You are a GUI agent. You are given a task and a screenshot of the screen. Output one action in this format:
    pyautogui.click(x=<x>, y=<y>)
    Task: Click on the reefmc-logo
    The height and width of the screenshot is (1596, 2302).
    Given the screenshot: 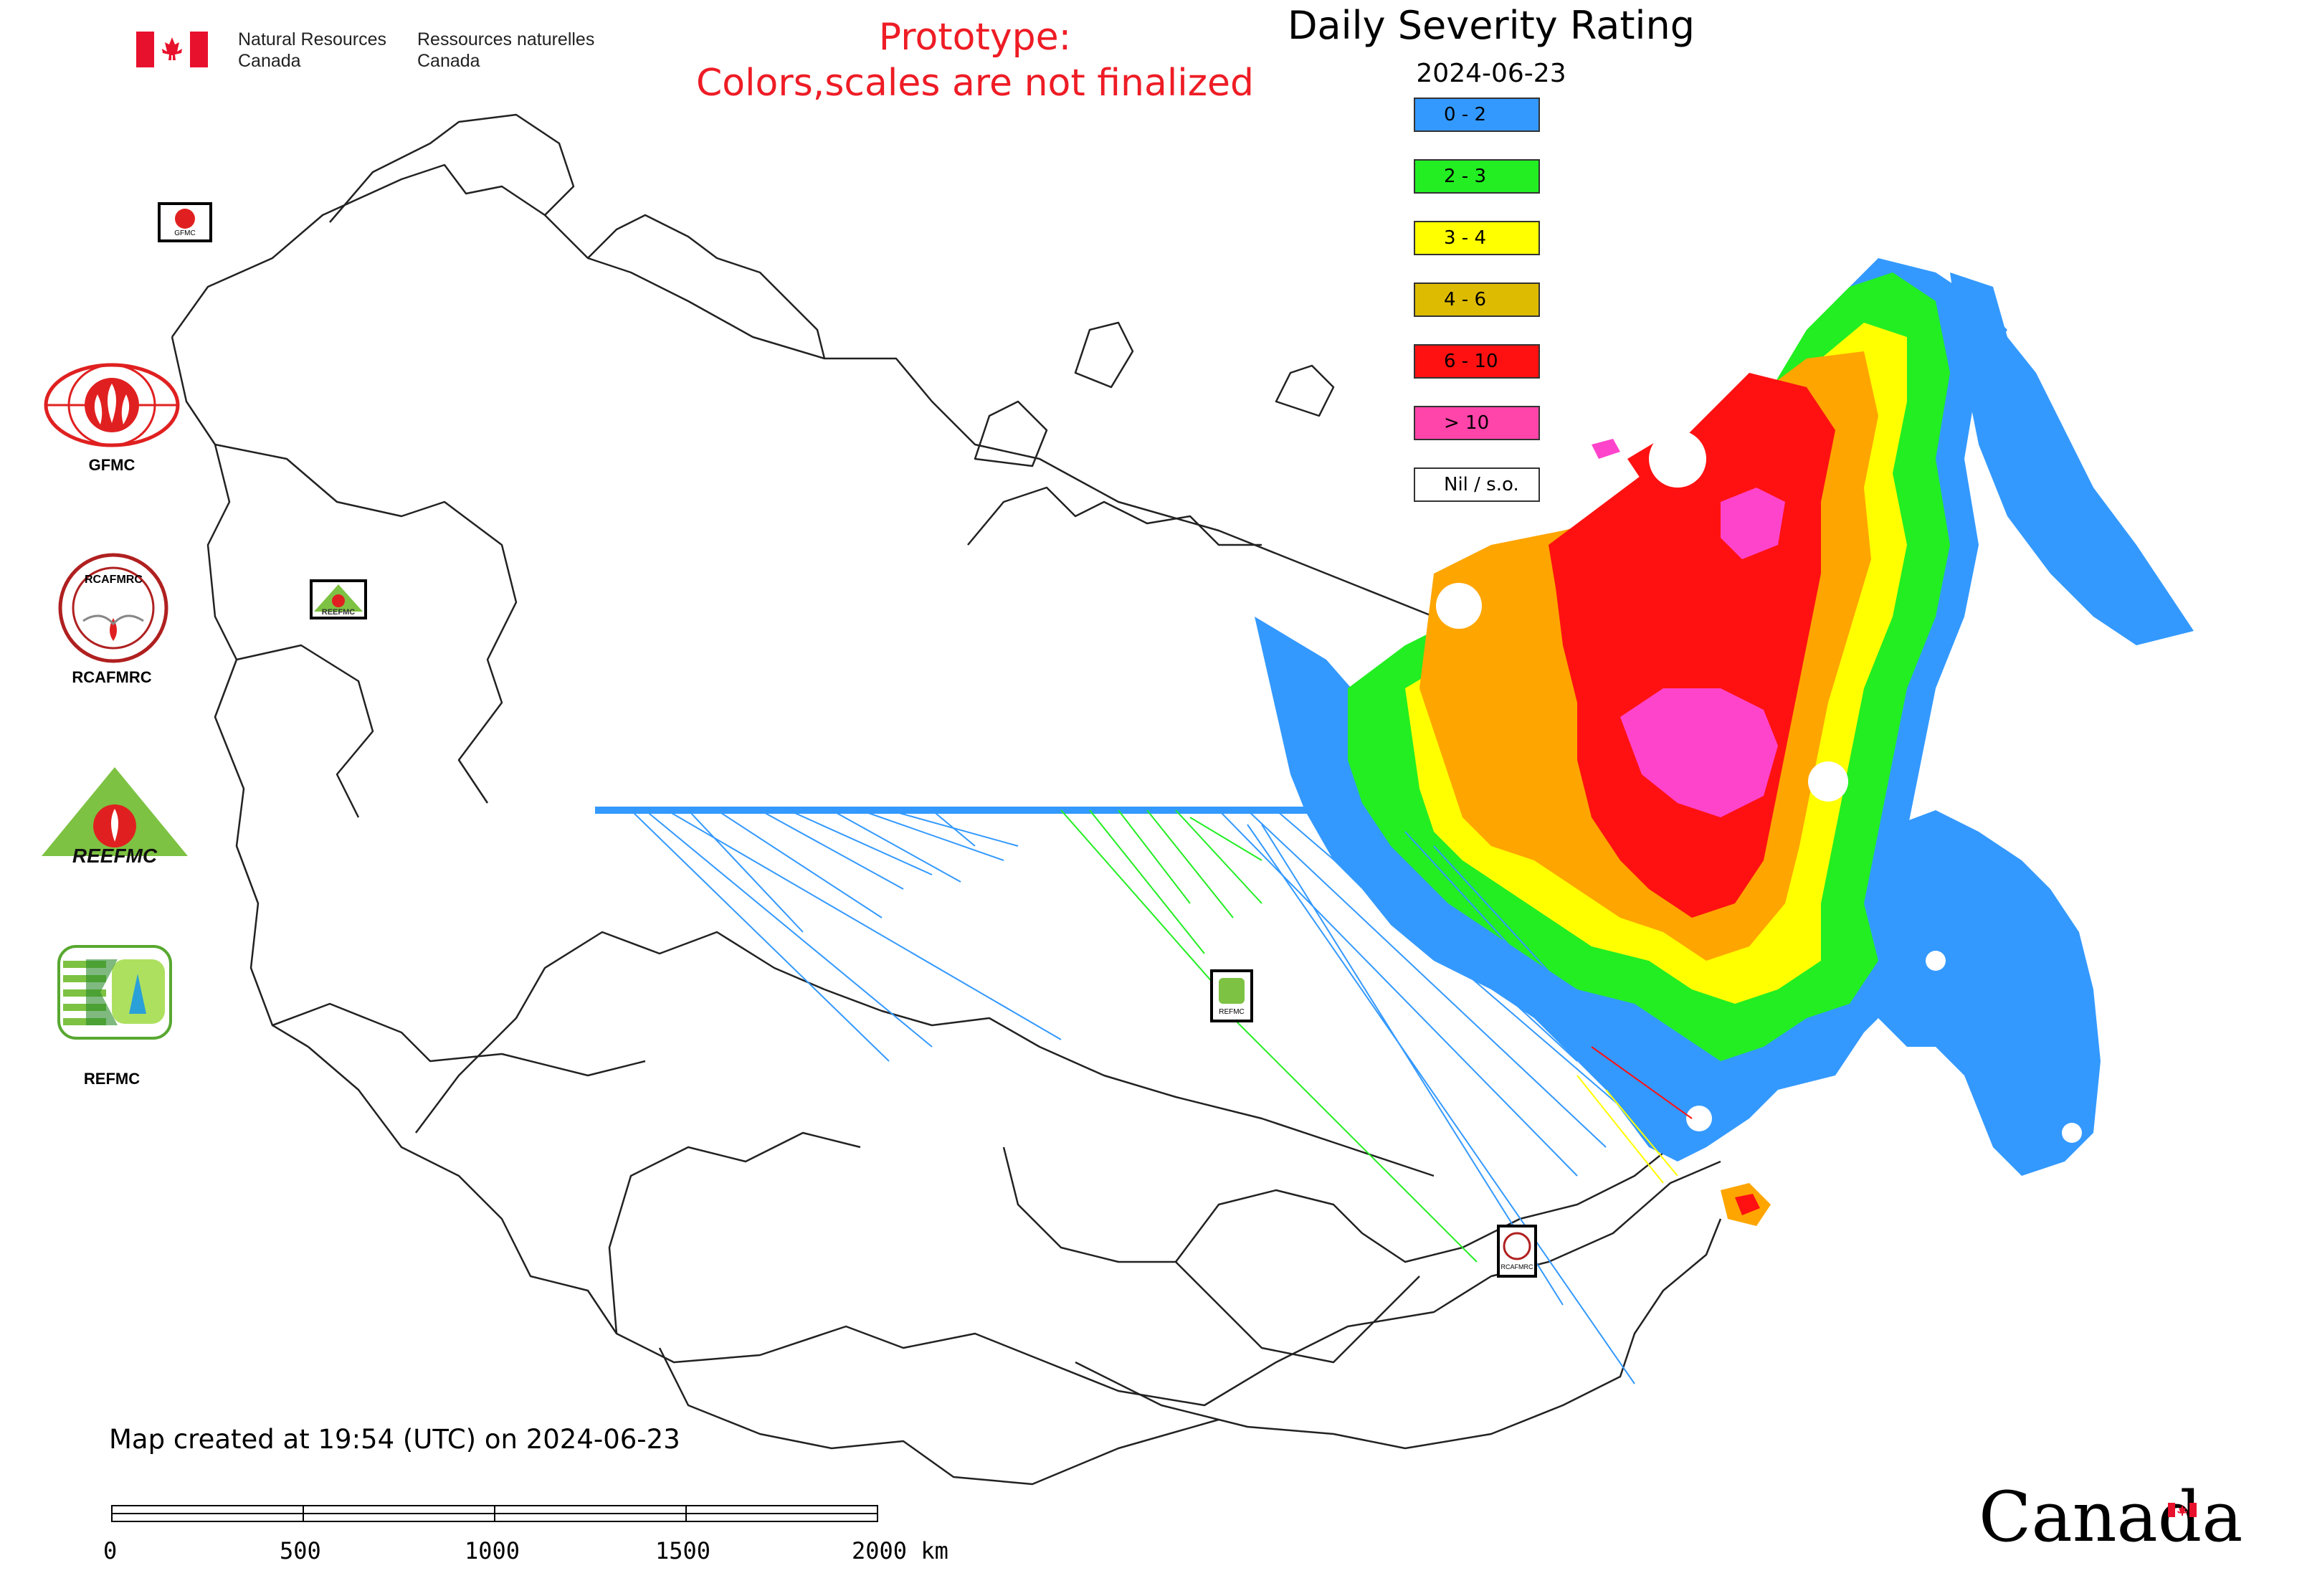 What is the action you would take?
    pyautogui.click(x=115, y=818)
    